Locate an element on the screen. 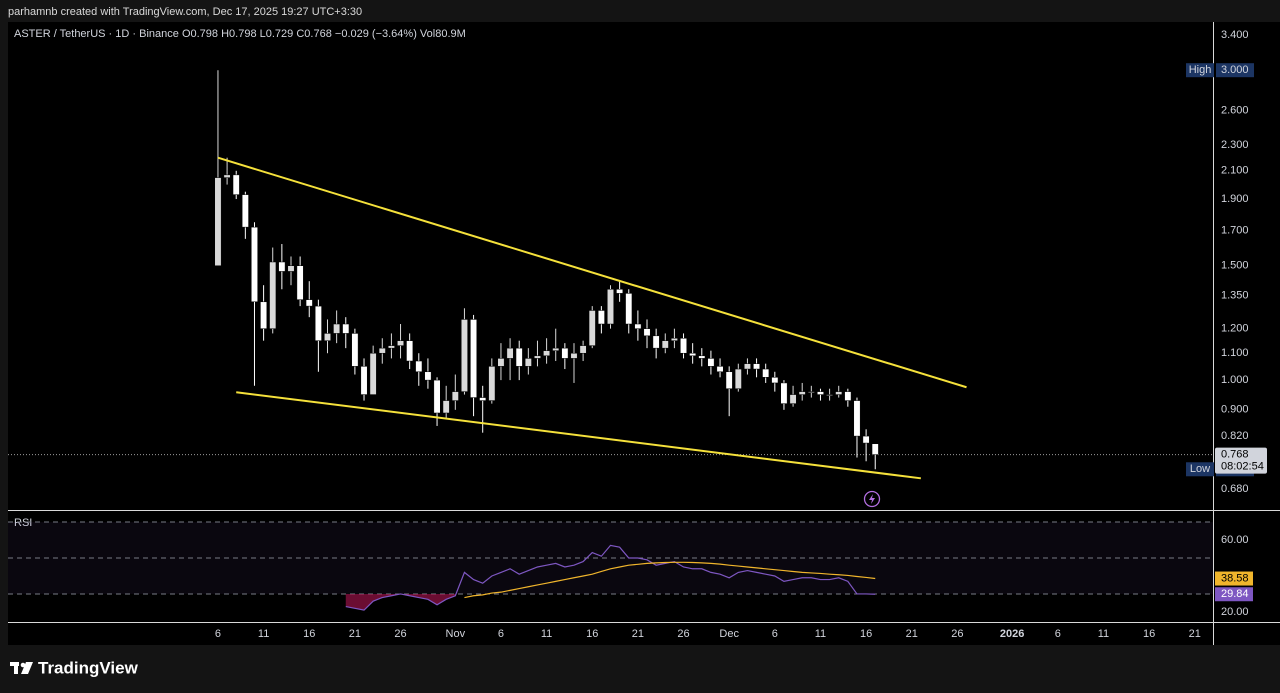  y-tick-label: 2.600 is located at coordinates (1235, 110).